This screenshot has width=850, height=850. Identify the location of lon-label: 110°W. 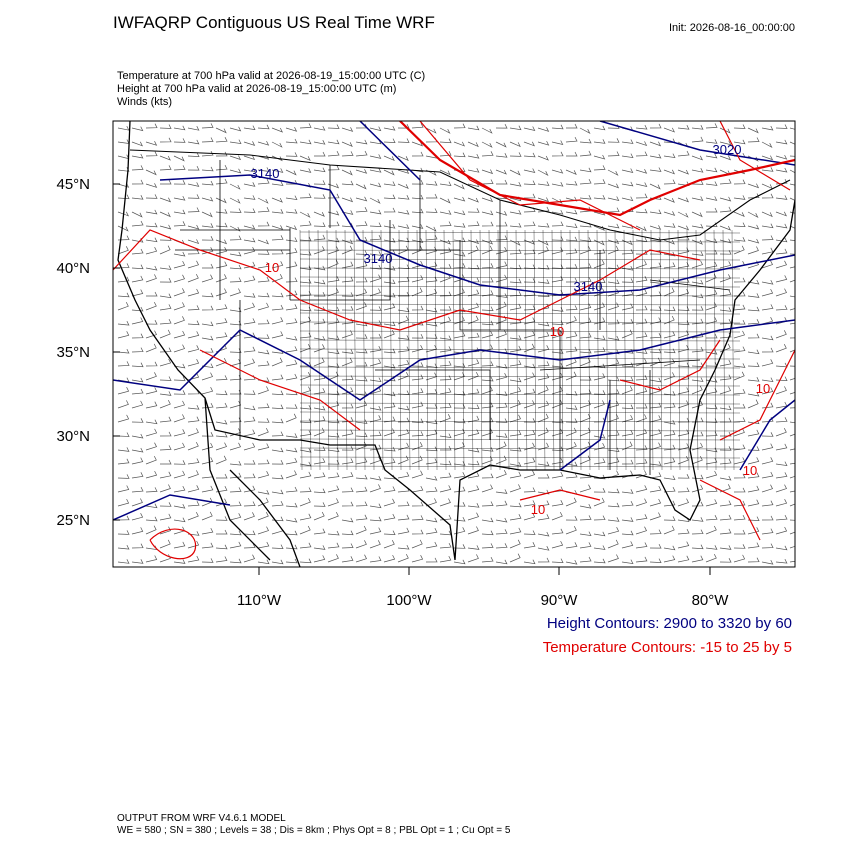
(259, 600).